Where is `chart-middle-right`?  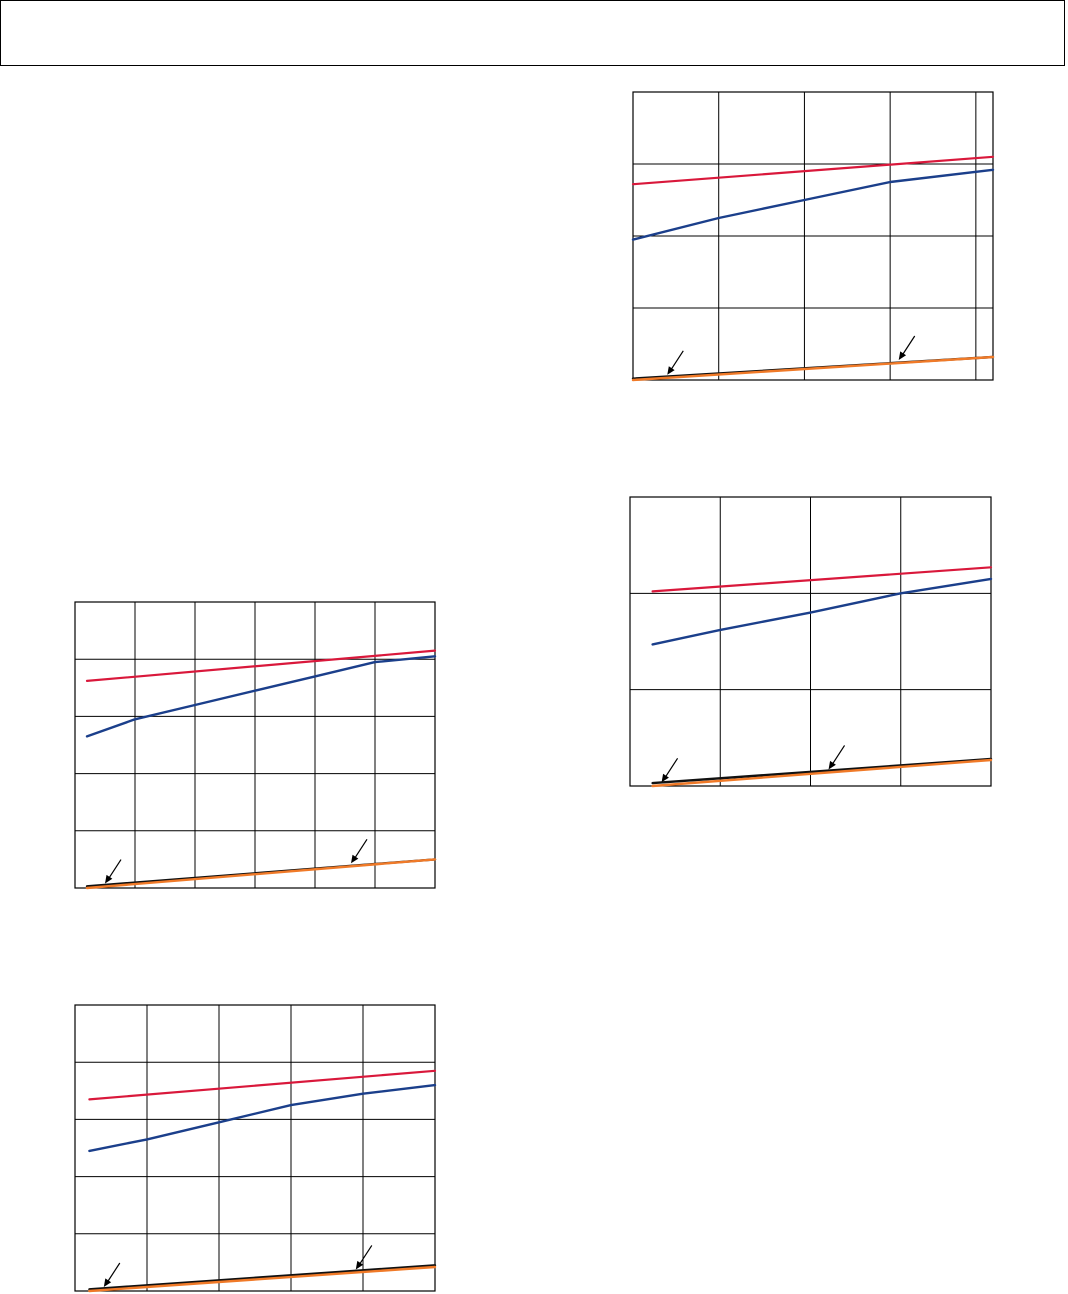 chart-middle-right is located at coordinates (811, 642).